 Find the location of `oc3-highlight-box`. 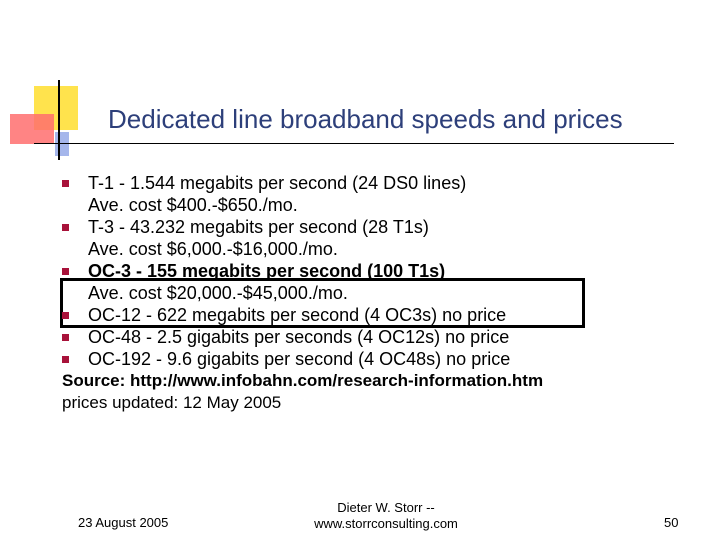

oc3-highlight-box is located at coordinates (322, 303).